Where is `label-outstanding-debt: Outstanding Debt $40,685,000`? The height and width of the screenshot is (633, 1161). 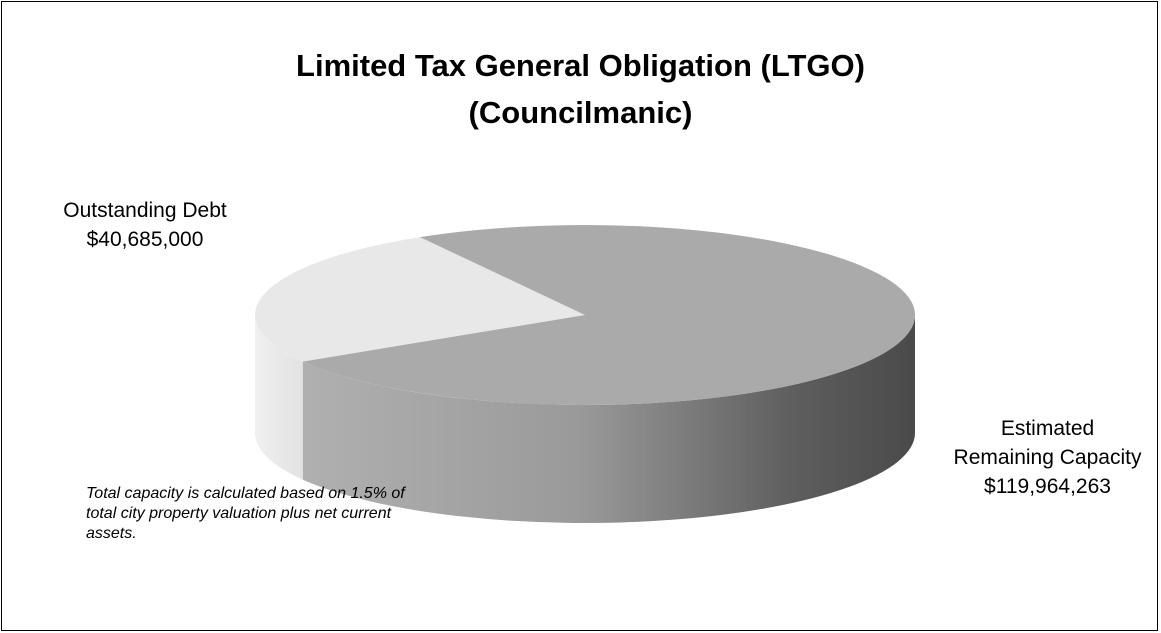 label-outstanding-debt: Outstanding Debt $40,685,000 is located at coordinates (145, 225).